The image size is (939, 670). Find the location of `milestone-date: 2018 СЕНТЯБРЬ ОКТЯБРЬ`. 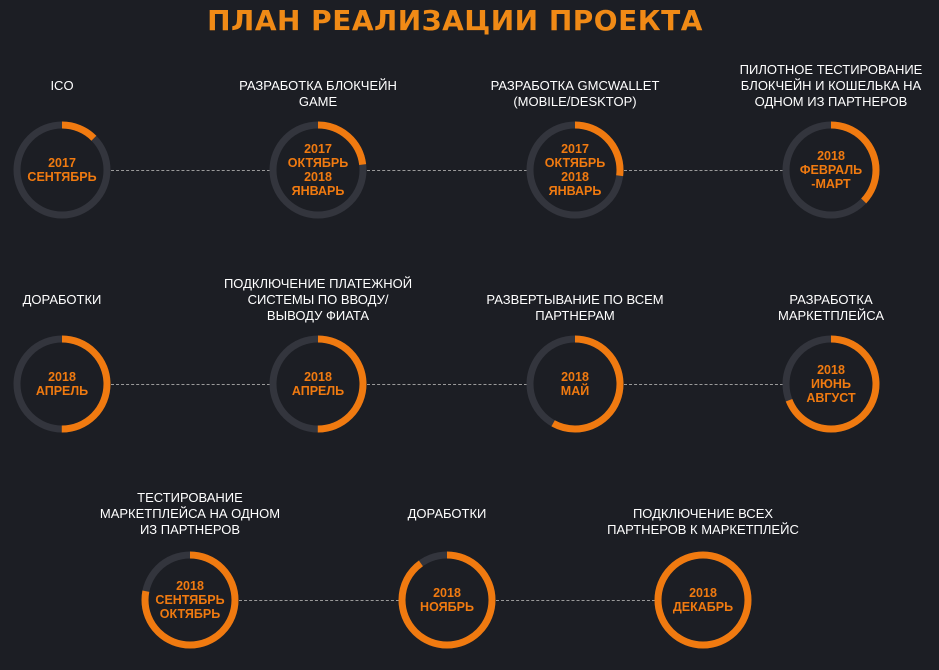

milestone-date: 2018 СЕНТЯБРЬ ОКТЯБРЬ is located at coordinates (190, 600).